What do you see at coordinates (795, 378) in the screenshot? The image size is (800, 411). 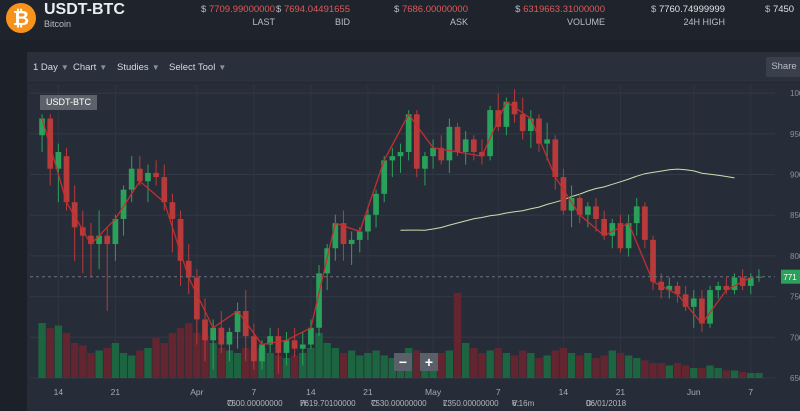 I see `y-tick-label: 650` at bounding box center [795, 378].